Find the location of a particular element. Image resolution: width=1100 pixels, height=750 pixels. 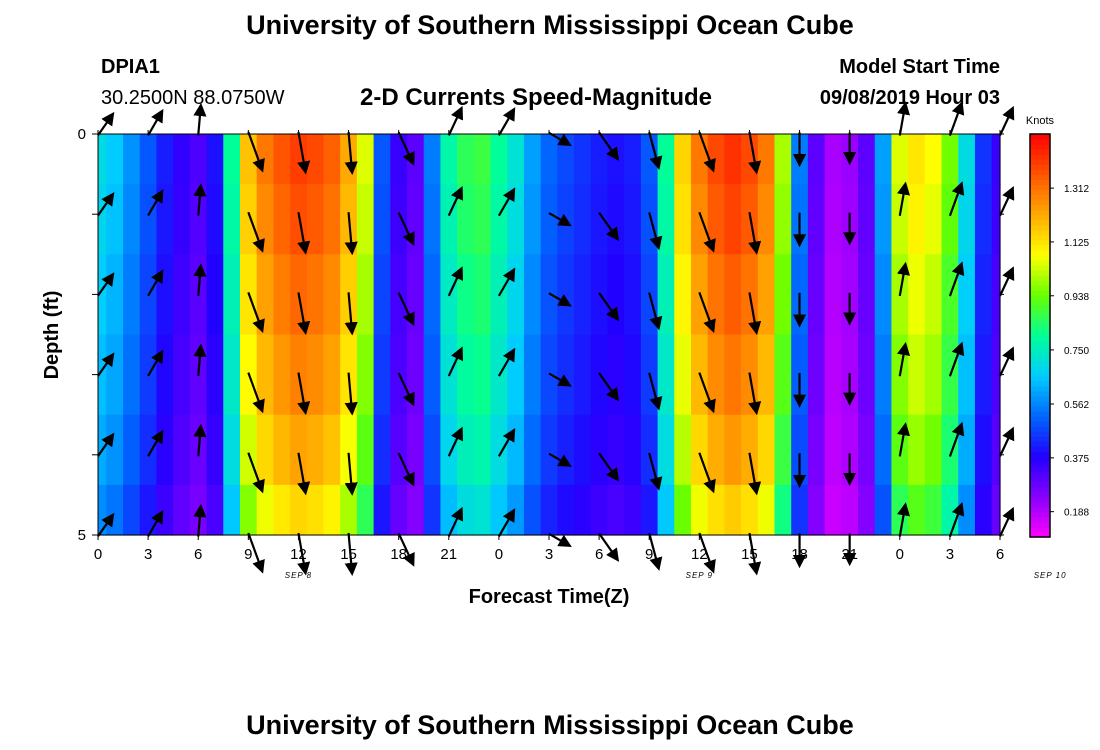

station-location: 30.2500N 88.0750W is located at coordinates (193, 98).